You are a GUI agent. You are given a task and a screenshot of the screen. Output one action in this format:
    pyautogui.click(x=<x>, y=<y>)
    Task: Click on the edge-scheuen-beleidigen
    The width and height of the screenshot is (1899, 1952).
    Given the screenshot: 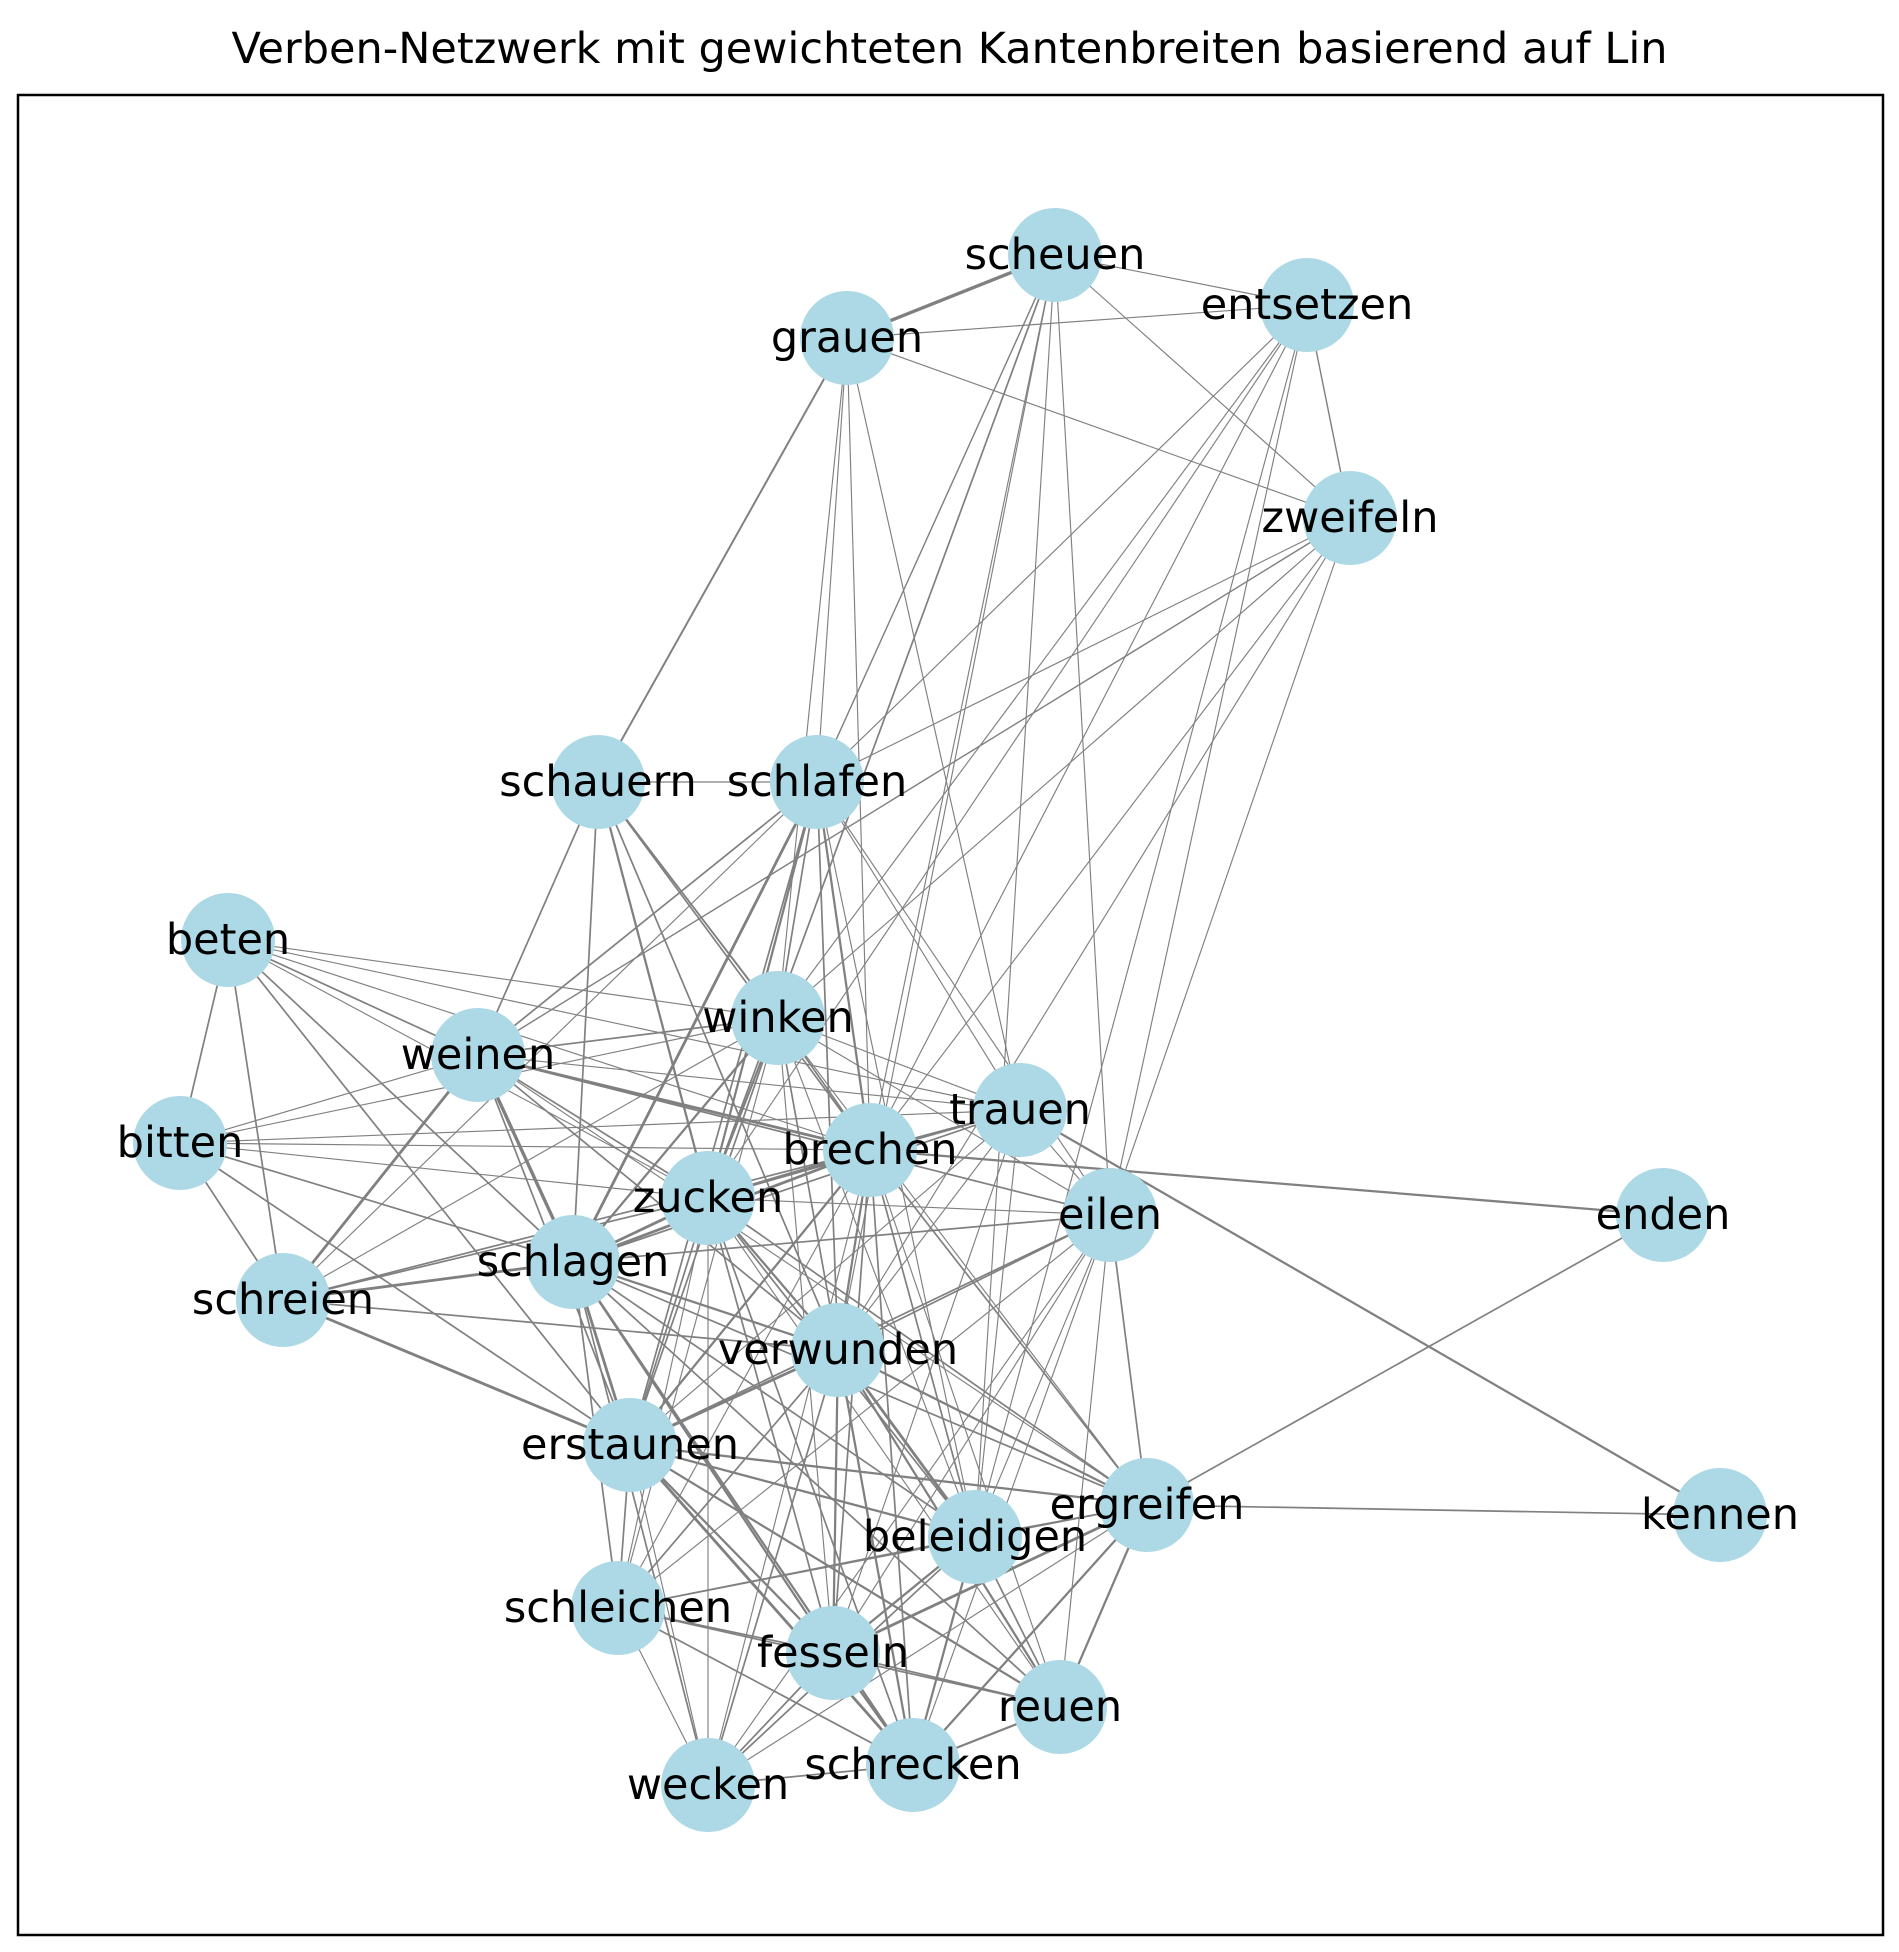 What is the action you would take?
    pyautogui.click(x=1015, y=896)
    